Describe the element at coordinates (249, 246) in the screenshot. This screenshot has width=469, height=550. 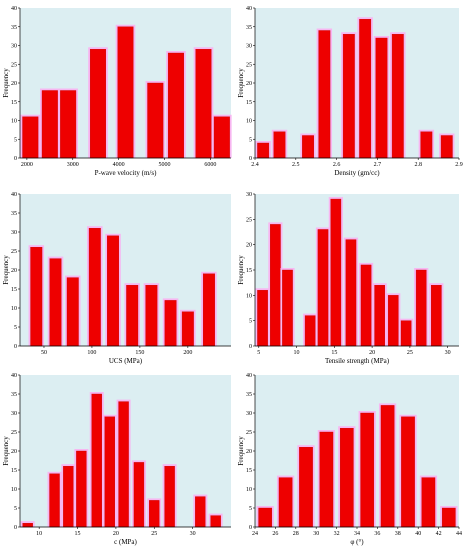
I see `y-tick-label: 20` at that location.